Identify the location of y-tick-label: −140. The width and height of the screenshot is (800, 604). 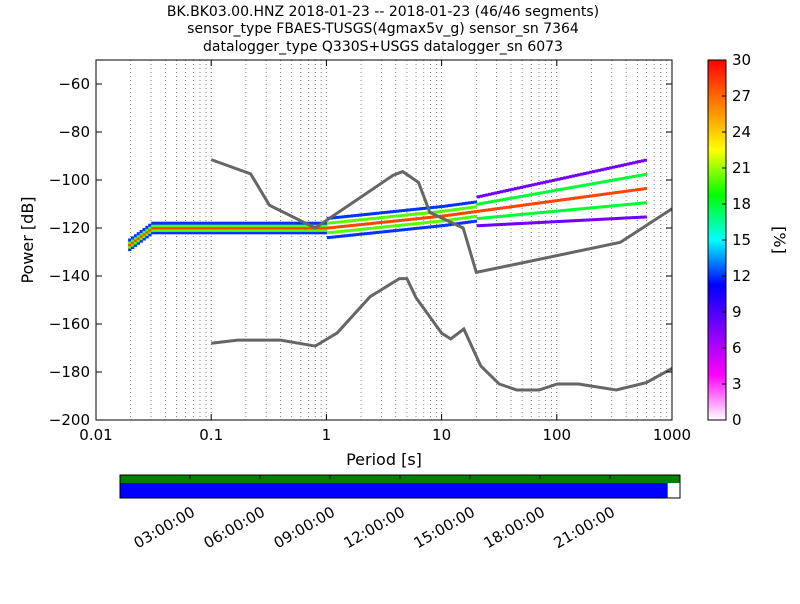
(69, 276).